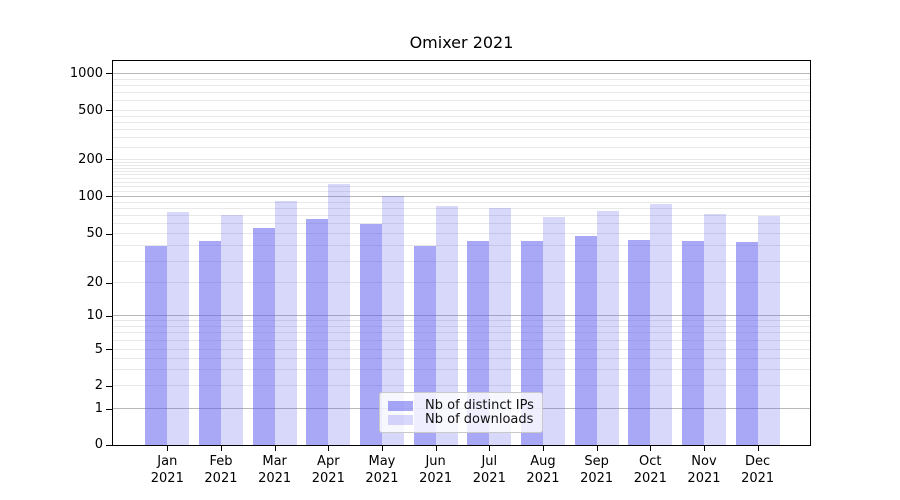  I want to click on bar-distinct-ips-oct, so click(639, 342).